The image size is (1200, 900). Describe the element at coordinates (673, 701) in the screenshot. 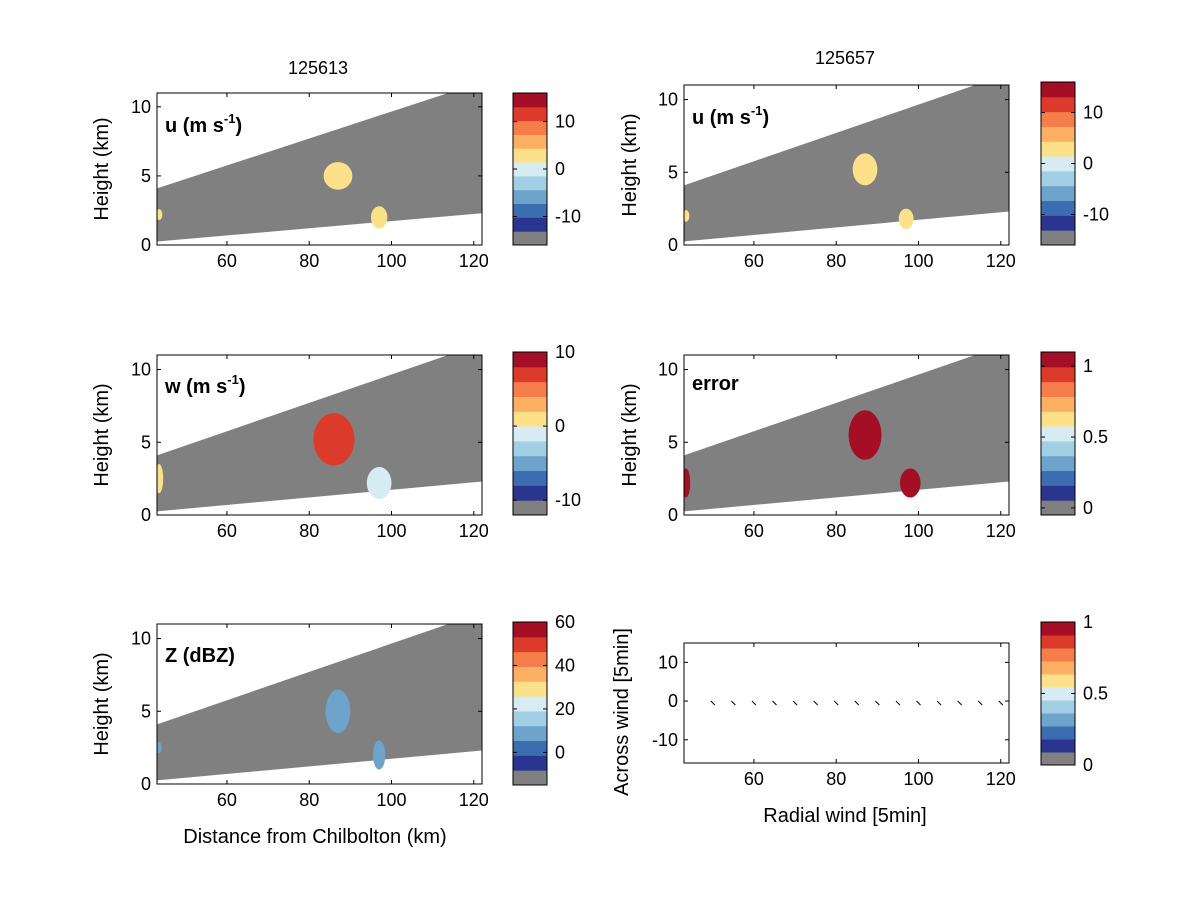

I see `y-tick-label: 0` at that location.